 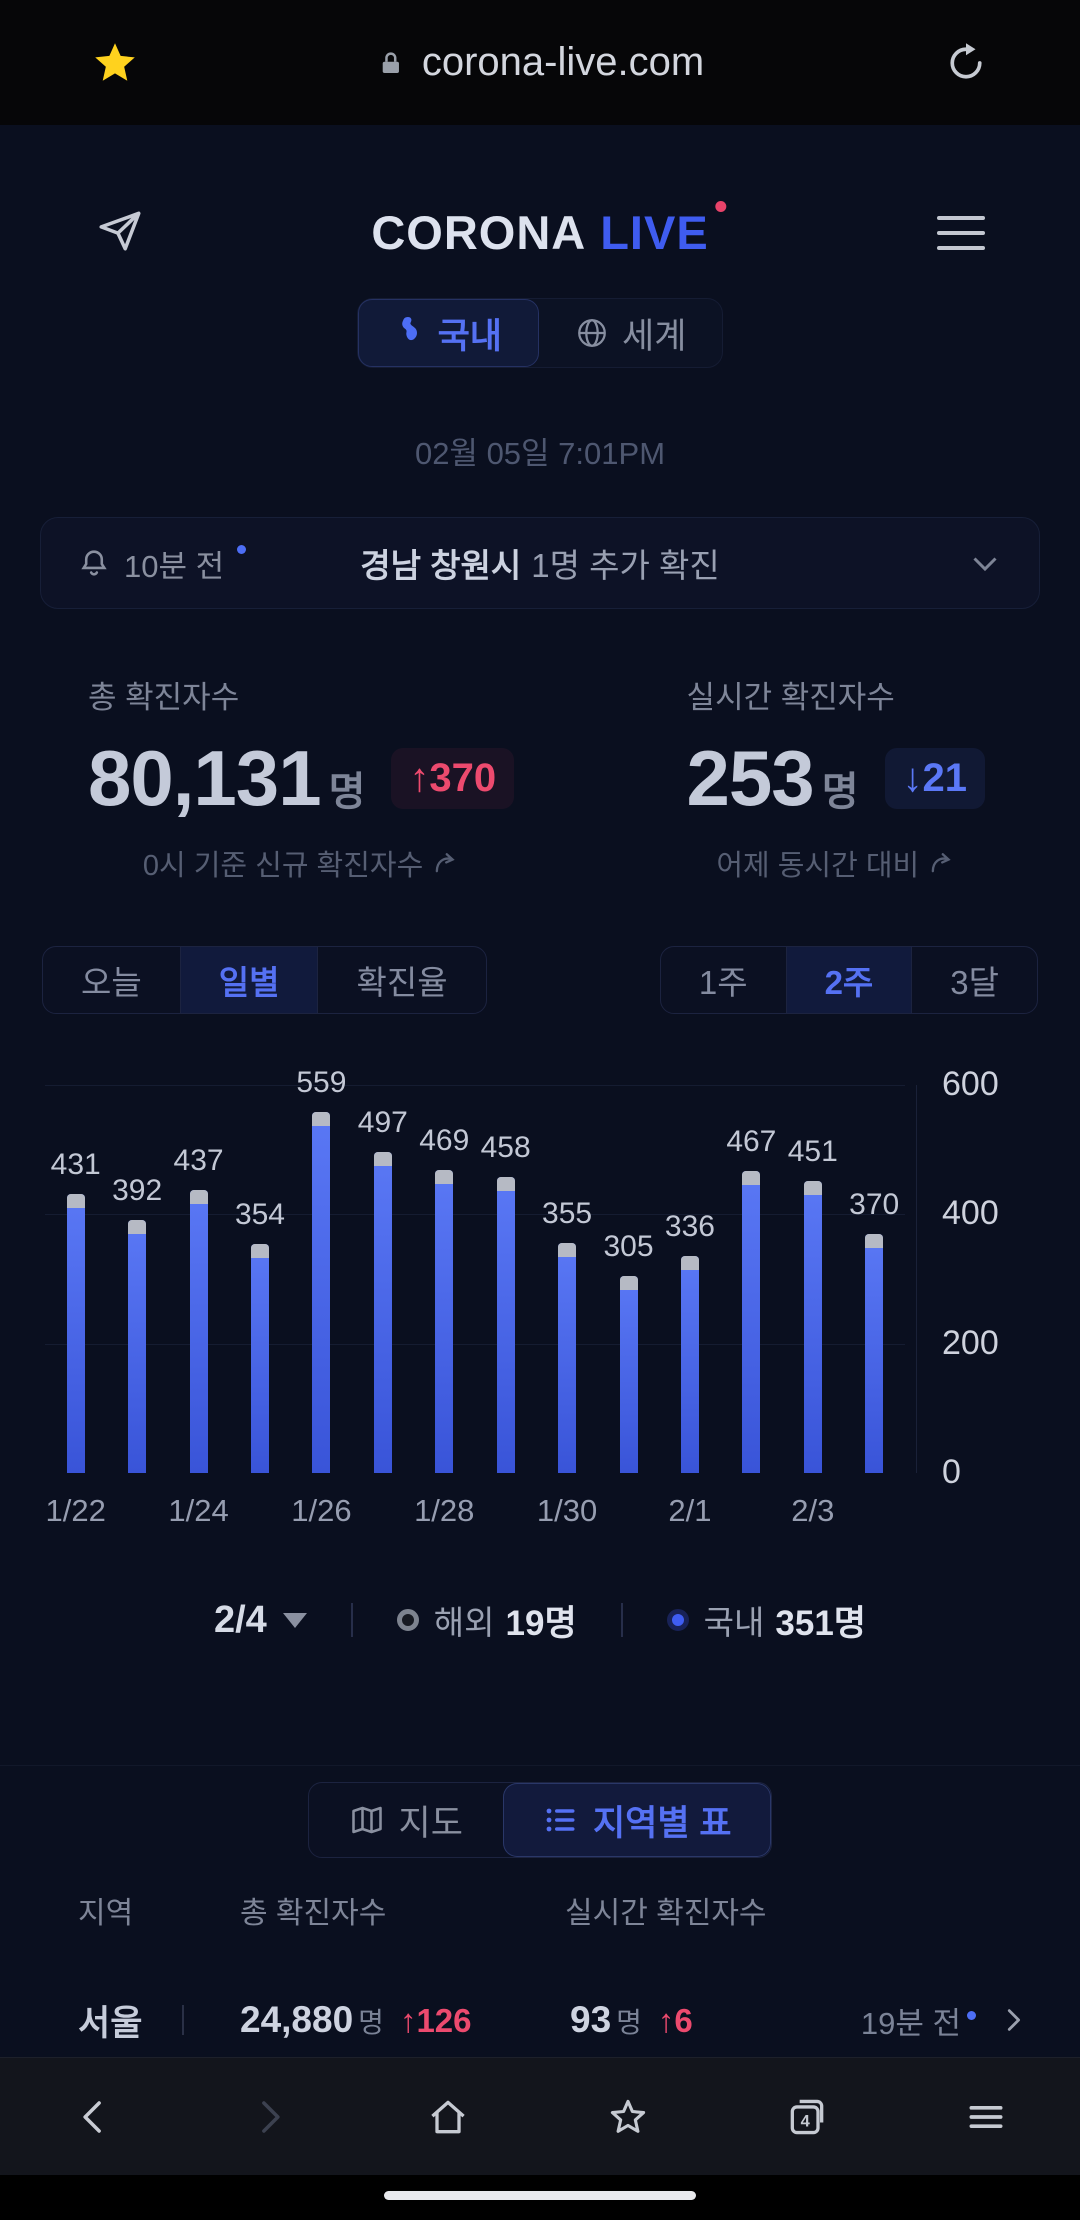 What do you see at coordinates (464, 1622) in the screenshot?
I see `overseas-label: 해외` at bounding box center [464, 1622].